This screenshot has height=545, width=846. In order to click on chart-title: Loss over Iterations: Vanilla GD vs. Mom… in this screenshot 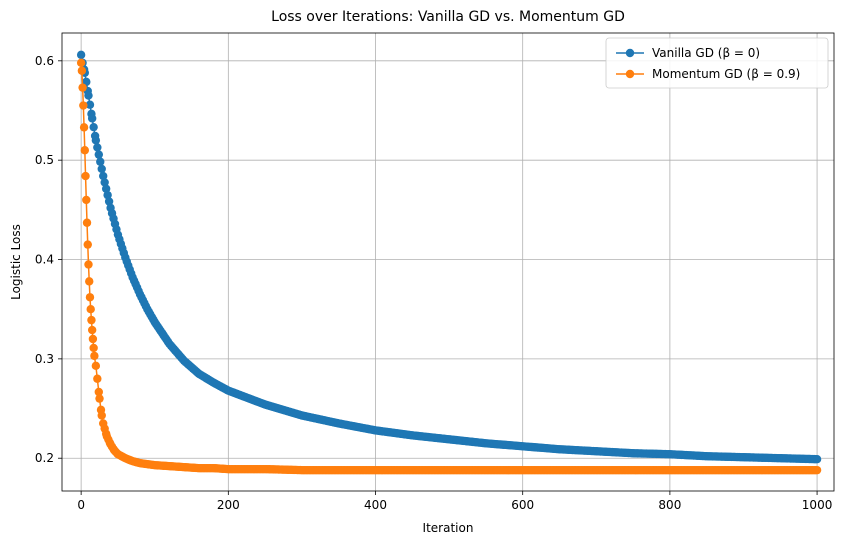, I will do `click(448, 17)`.